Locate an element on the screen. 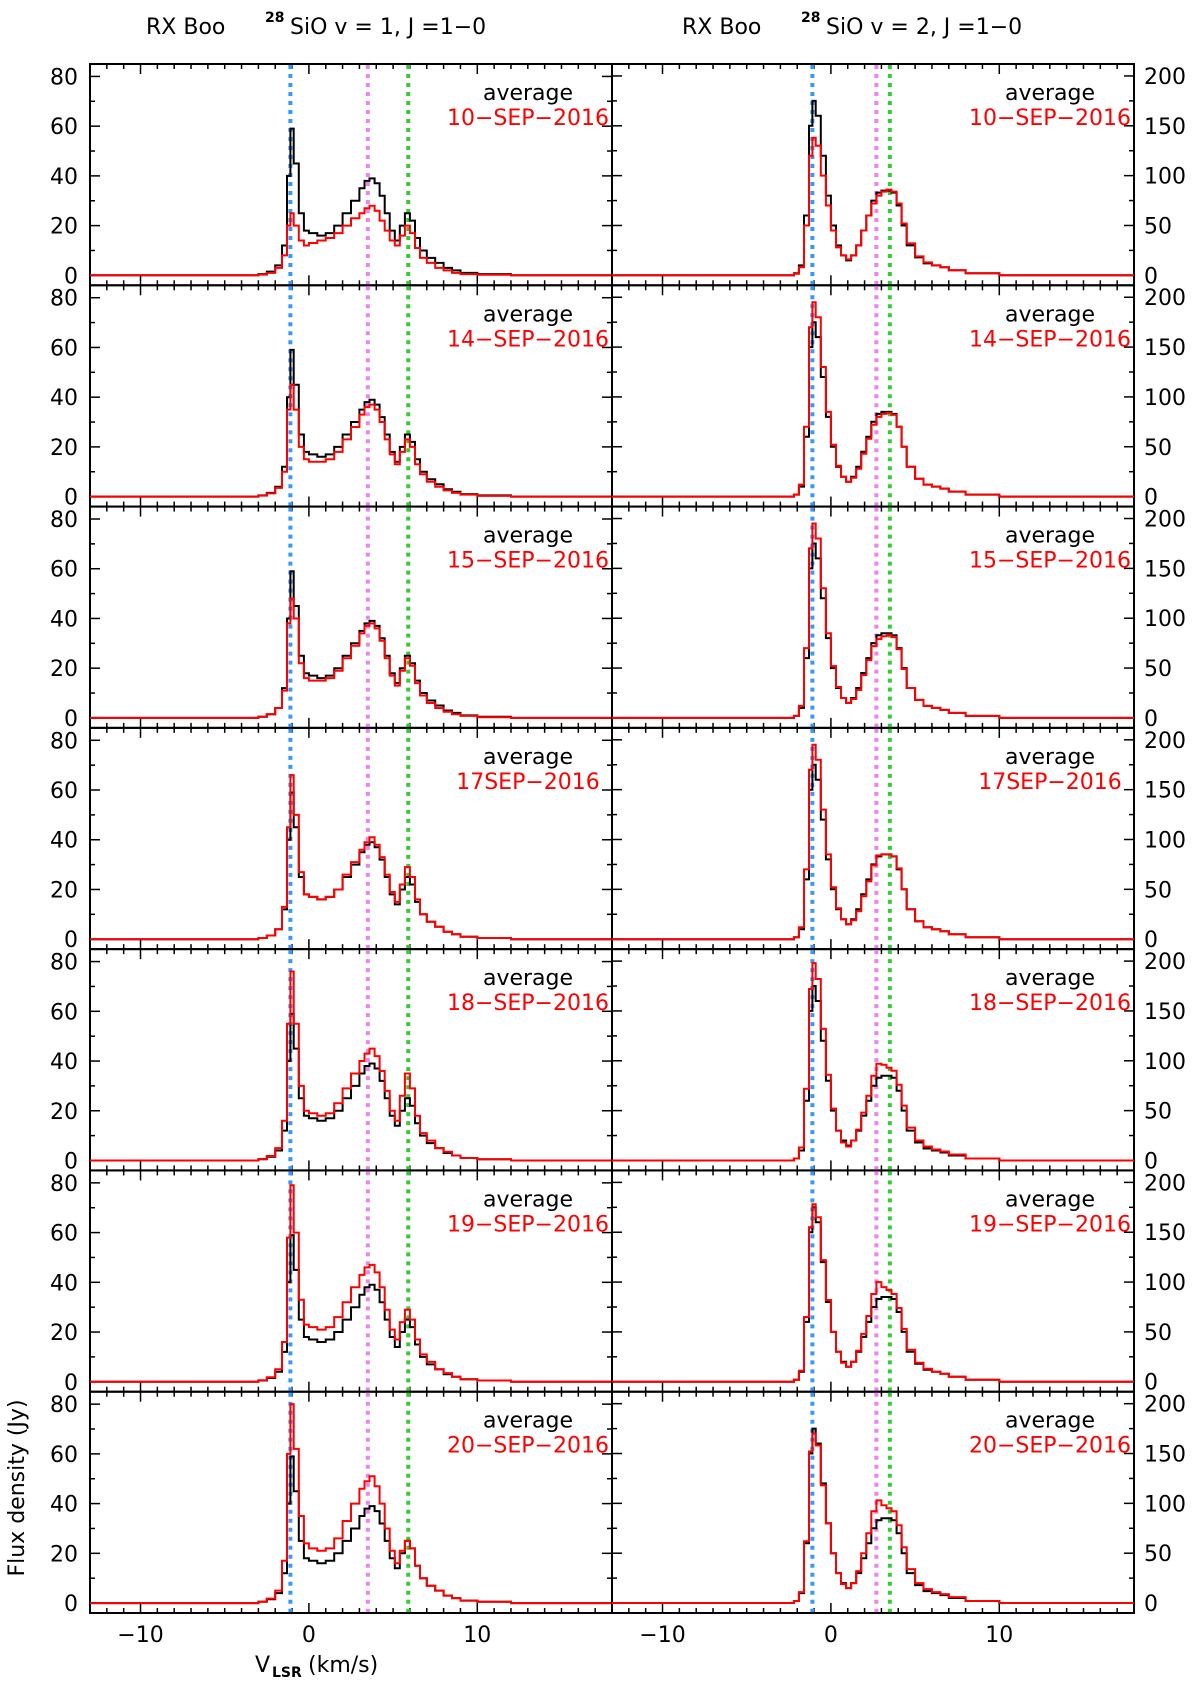  column-title-left: RX Boo 28 SiO v = 1, J =1−0 is located at coordinates (316, 25).